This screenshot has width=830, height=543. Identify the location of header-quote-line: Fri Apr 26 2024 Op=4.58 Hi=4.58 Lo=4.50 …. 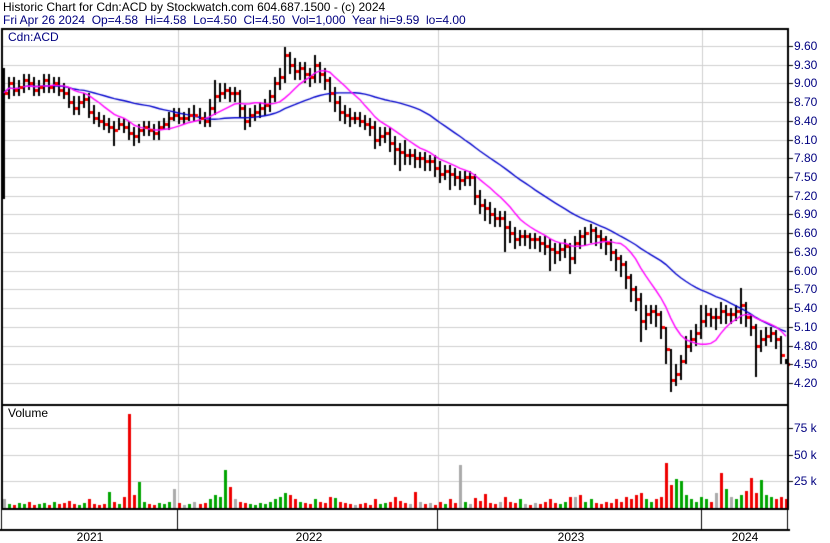
(234, 20).